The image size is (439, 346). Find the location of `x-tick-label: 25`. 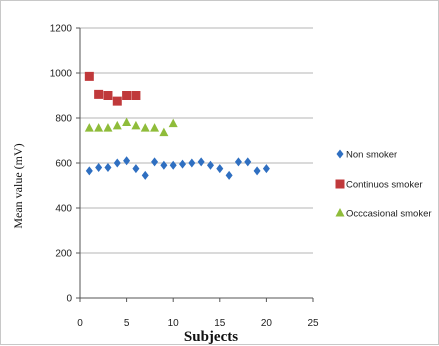

x-tick-label: 25 is located at coordinates (313, 323).